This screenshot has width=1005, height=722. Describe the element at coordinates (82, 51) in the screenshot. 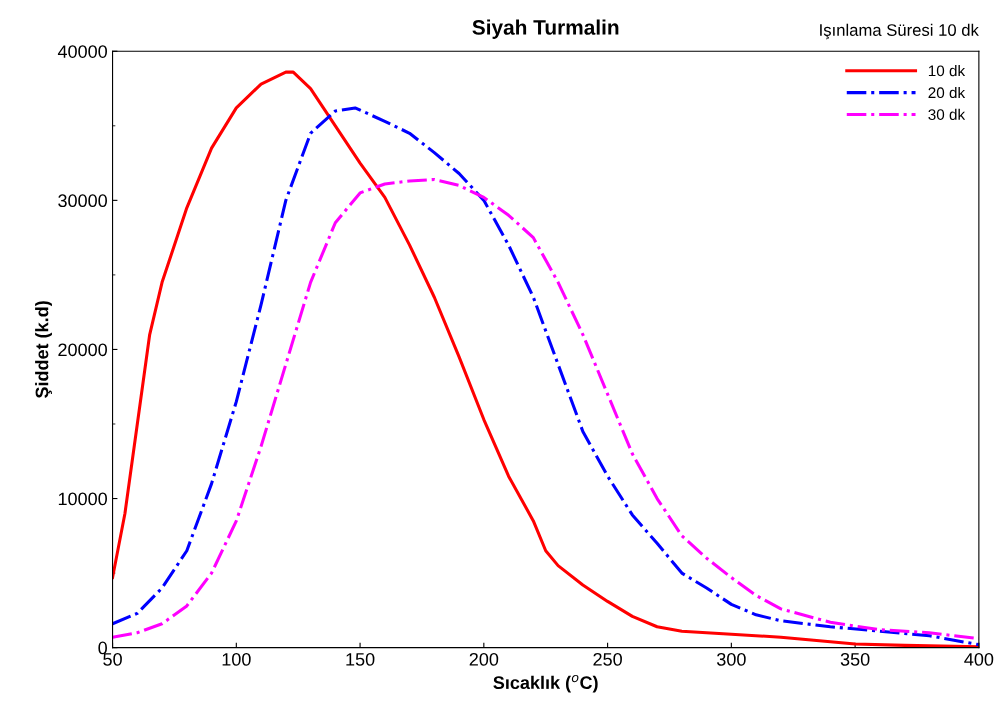

I see `y-tick-label: 40000` at that location.